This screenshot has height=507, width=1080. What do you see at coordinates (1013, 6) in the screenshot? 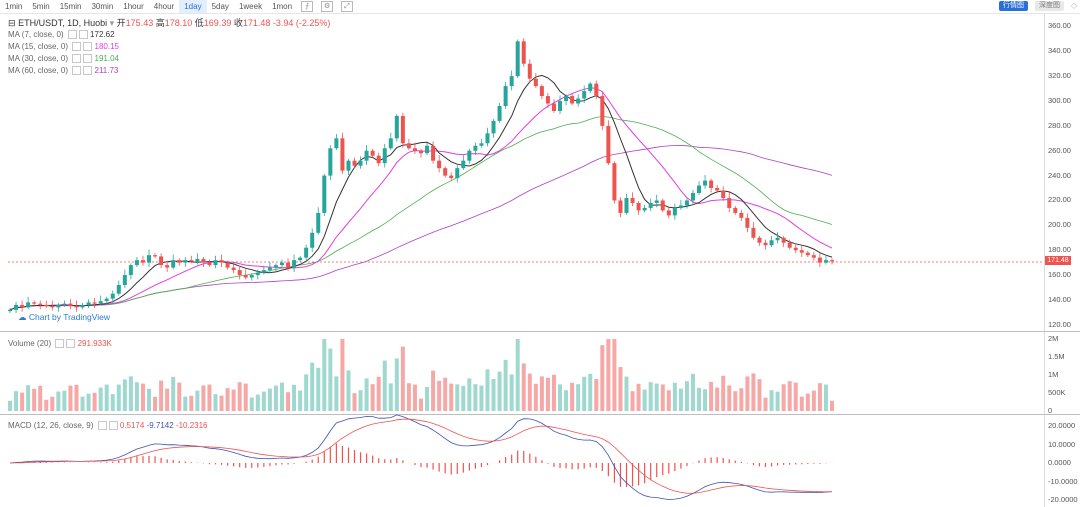
I see `view-chart-button: 行情图` at bounding box center [1013, 6].